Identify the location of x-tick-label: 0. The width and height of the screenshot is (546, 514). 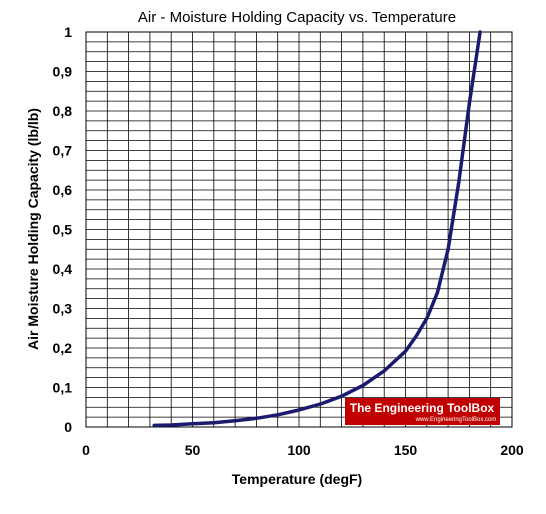
(86, 450).